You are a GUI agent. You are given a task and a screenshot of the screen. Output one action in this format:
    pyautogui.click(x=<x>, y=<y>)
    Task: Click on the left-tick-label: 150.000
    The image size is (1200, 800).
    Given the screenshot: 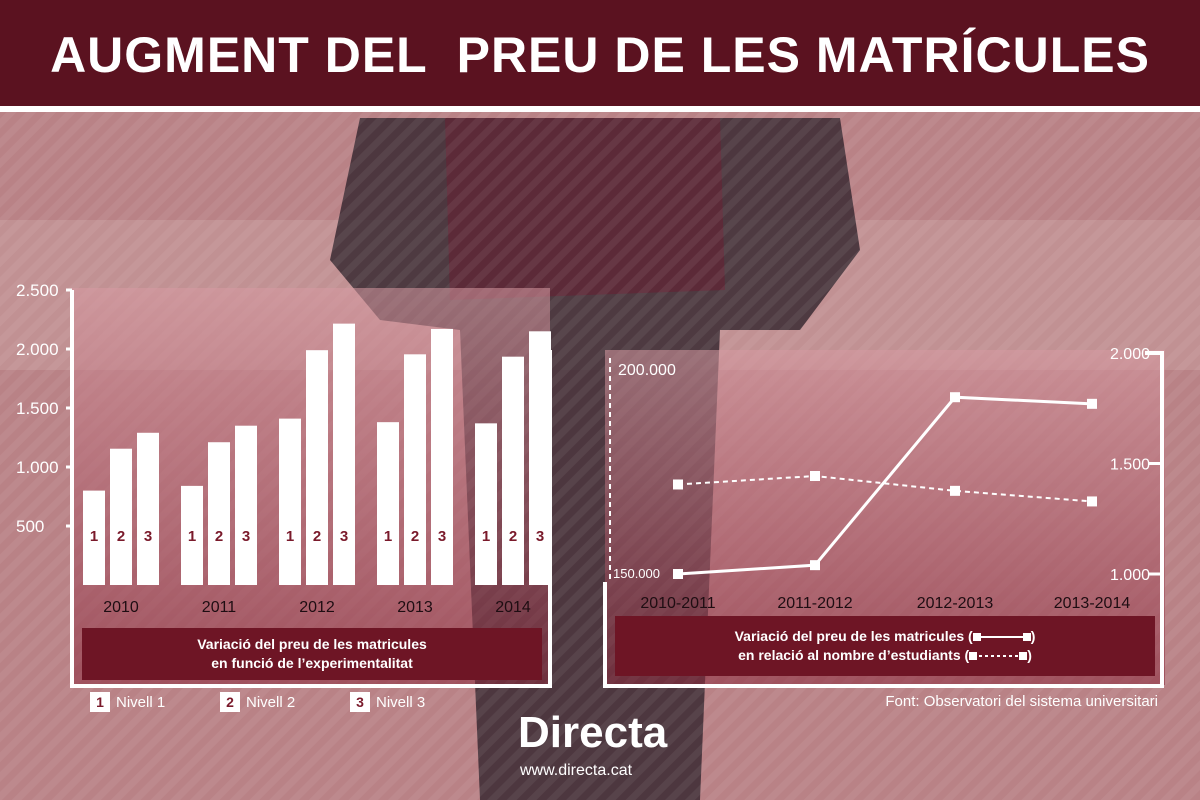 What is the action you would take?
    pyautogui.click(x=636, y=573)
    